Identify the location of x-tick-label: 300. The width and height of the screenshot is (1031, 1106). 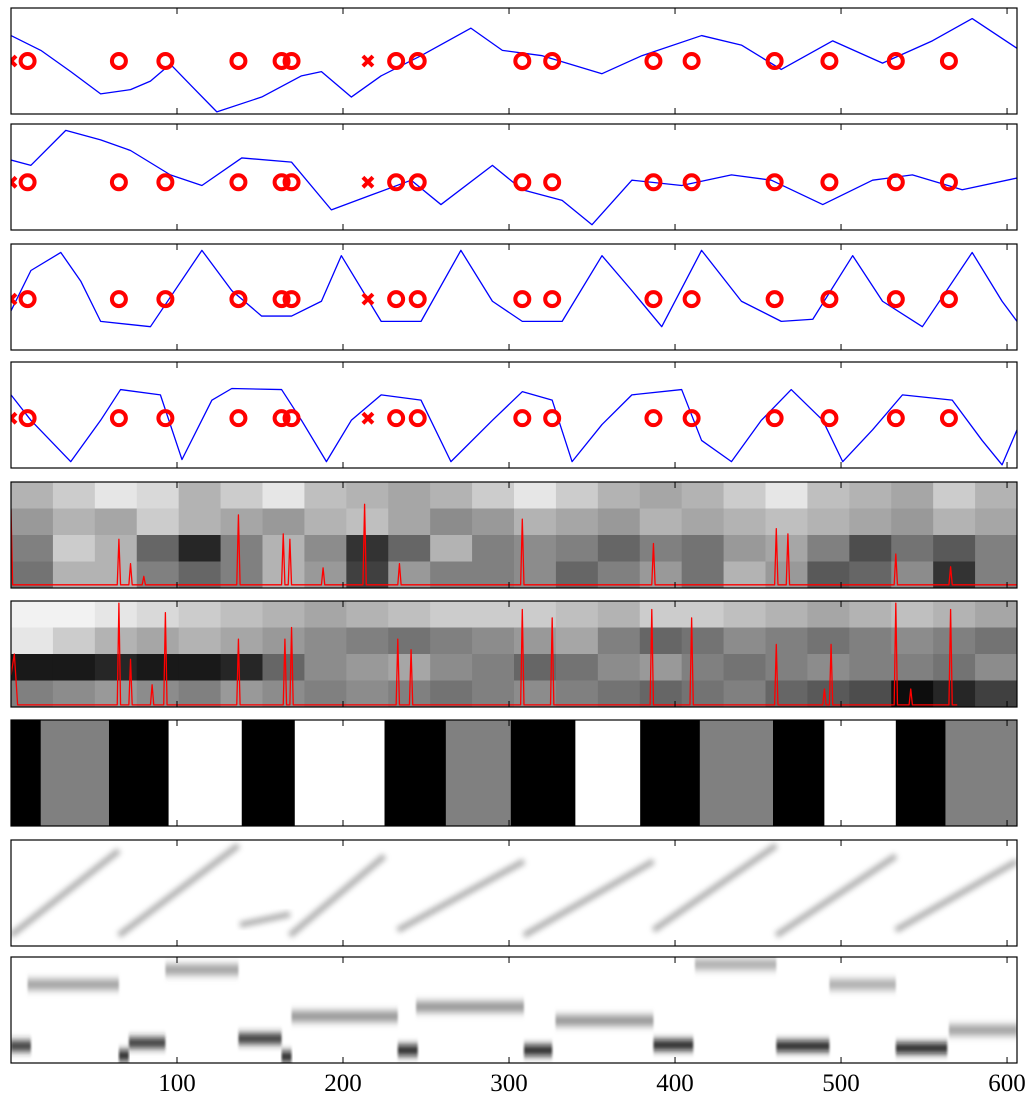
(509, 1083).